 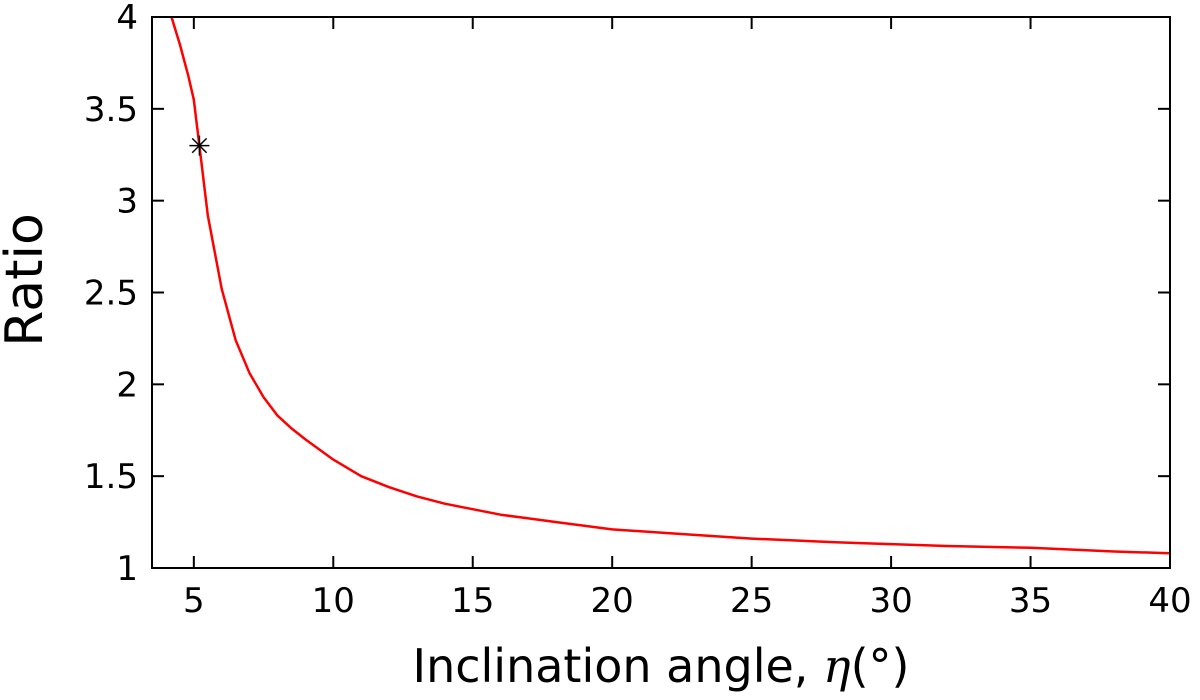 I want to click on x-tick-label: 5, so click(x=194, y=601).